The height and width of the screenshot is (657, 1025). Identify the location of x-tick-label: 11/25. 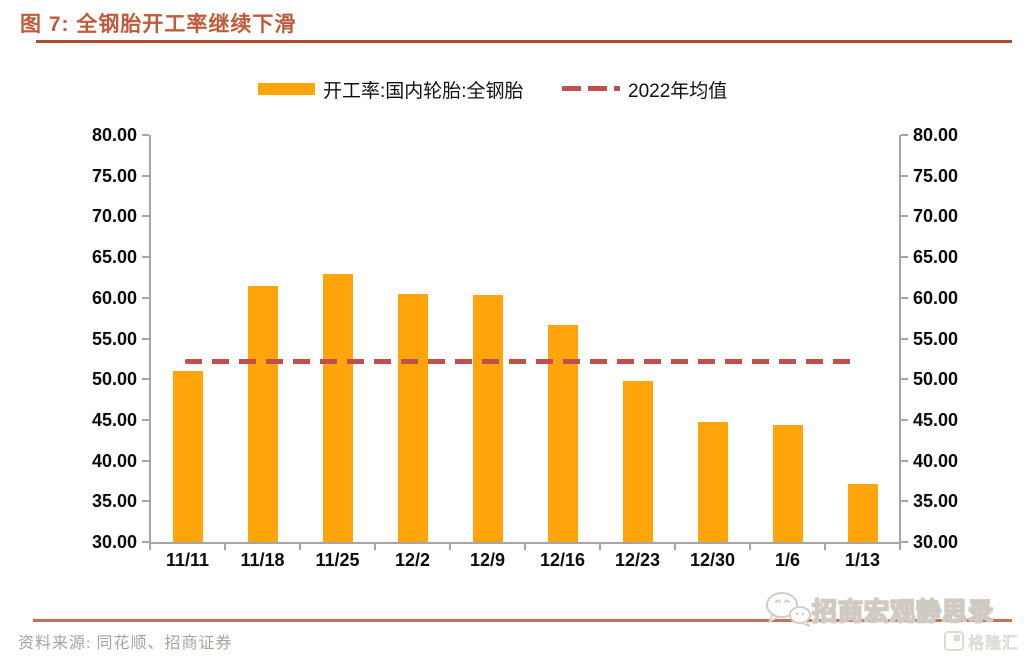
(337, 560).